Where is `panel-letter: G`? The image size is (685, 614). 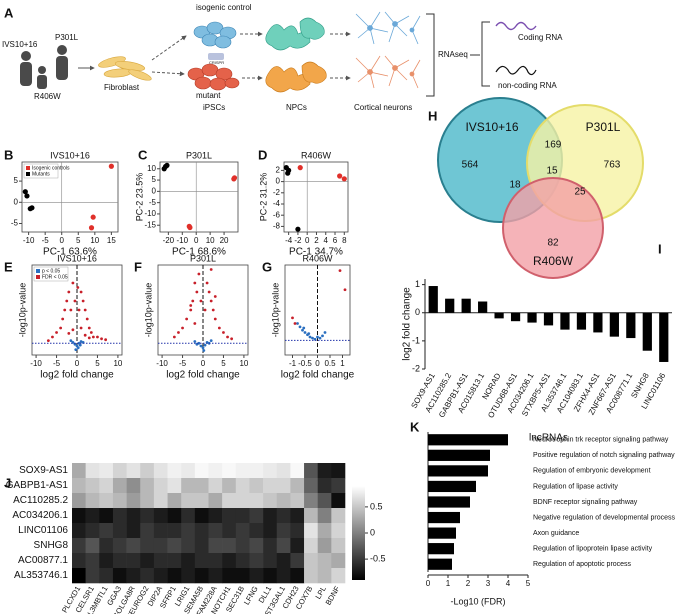
panel-letter: G is located at coordinates (267, 266).